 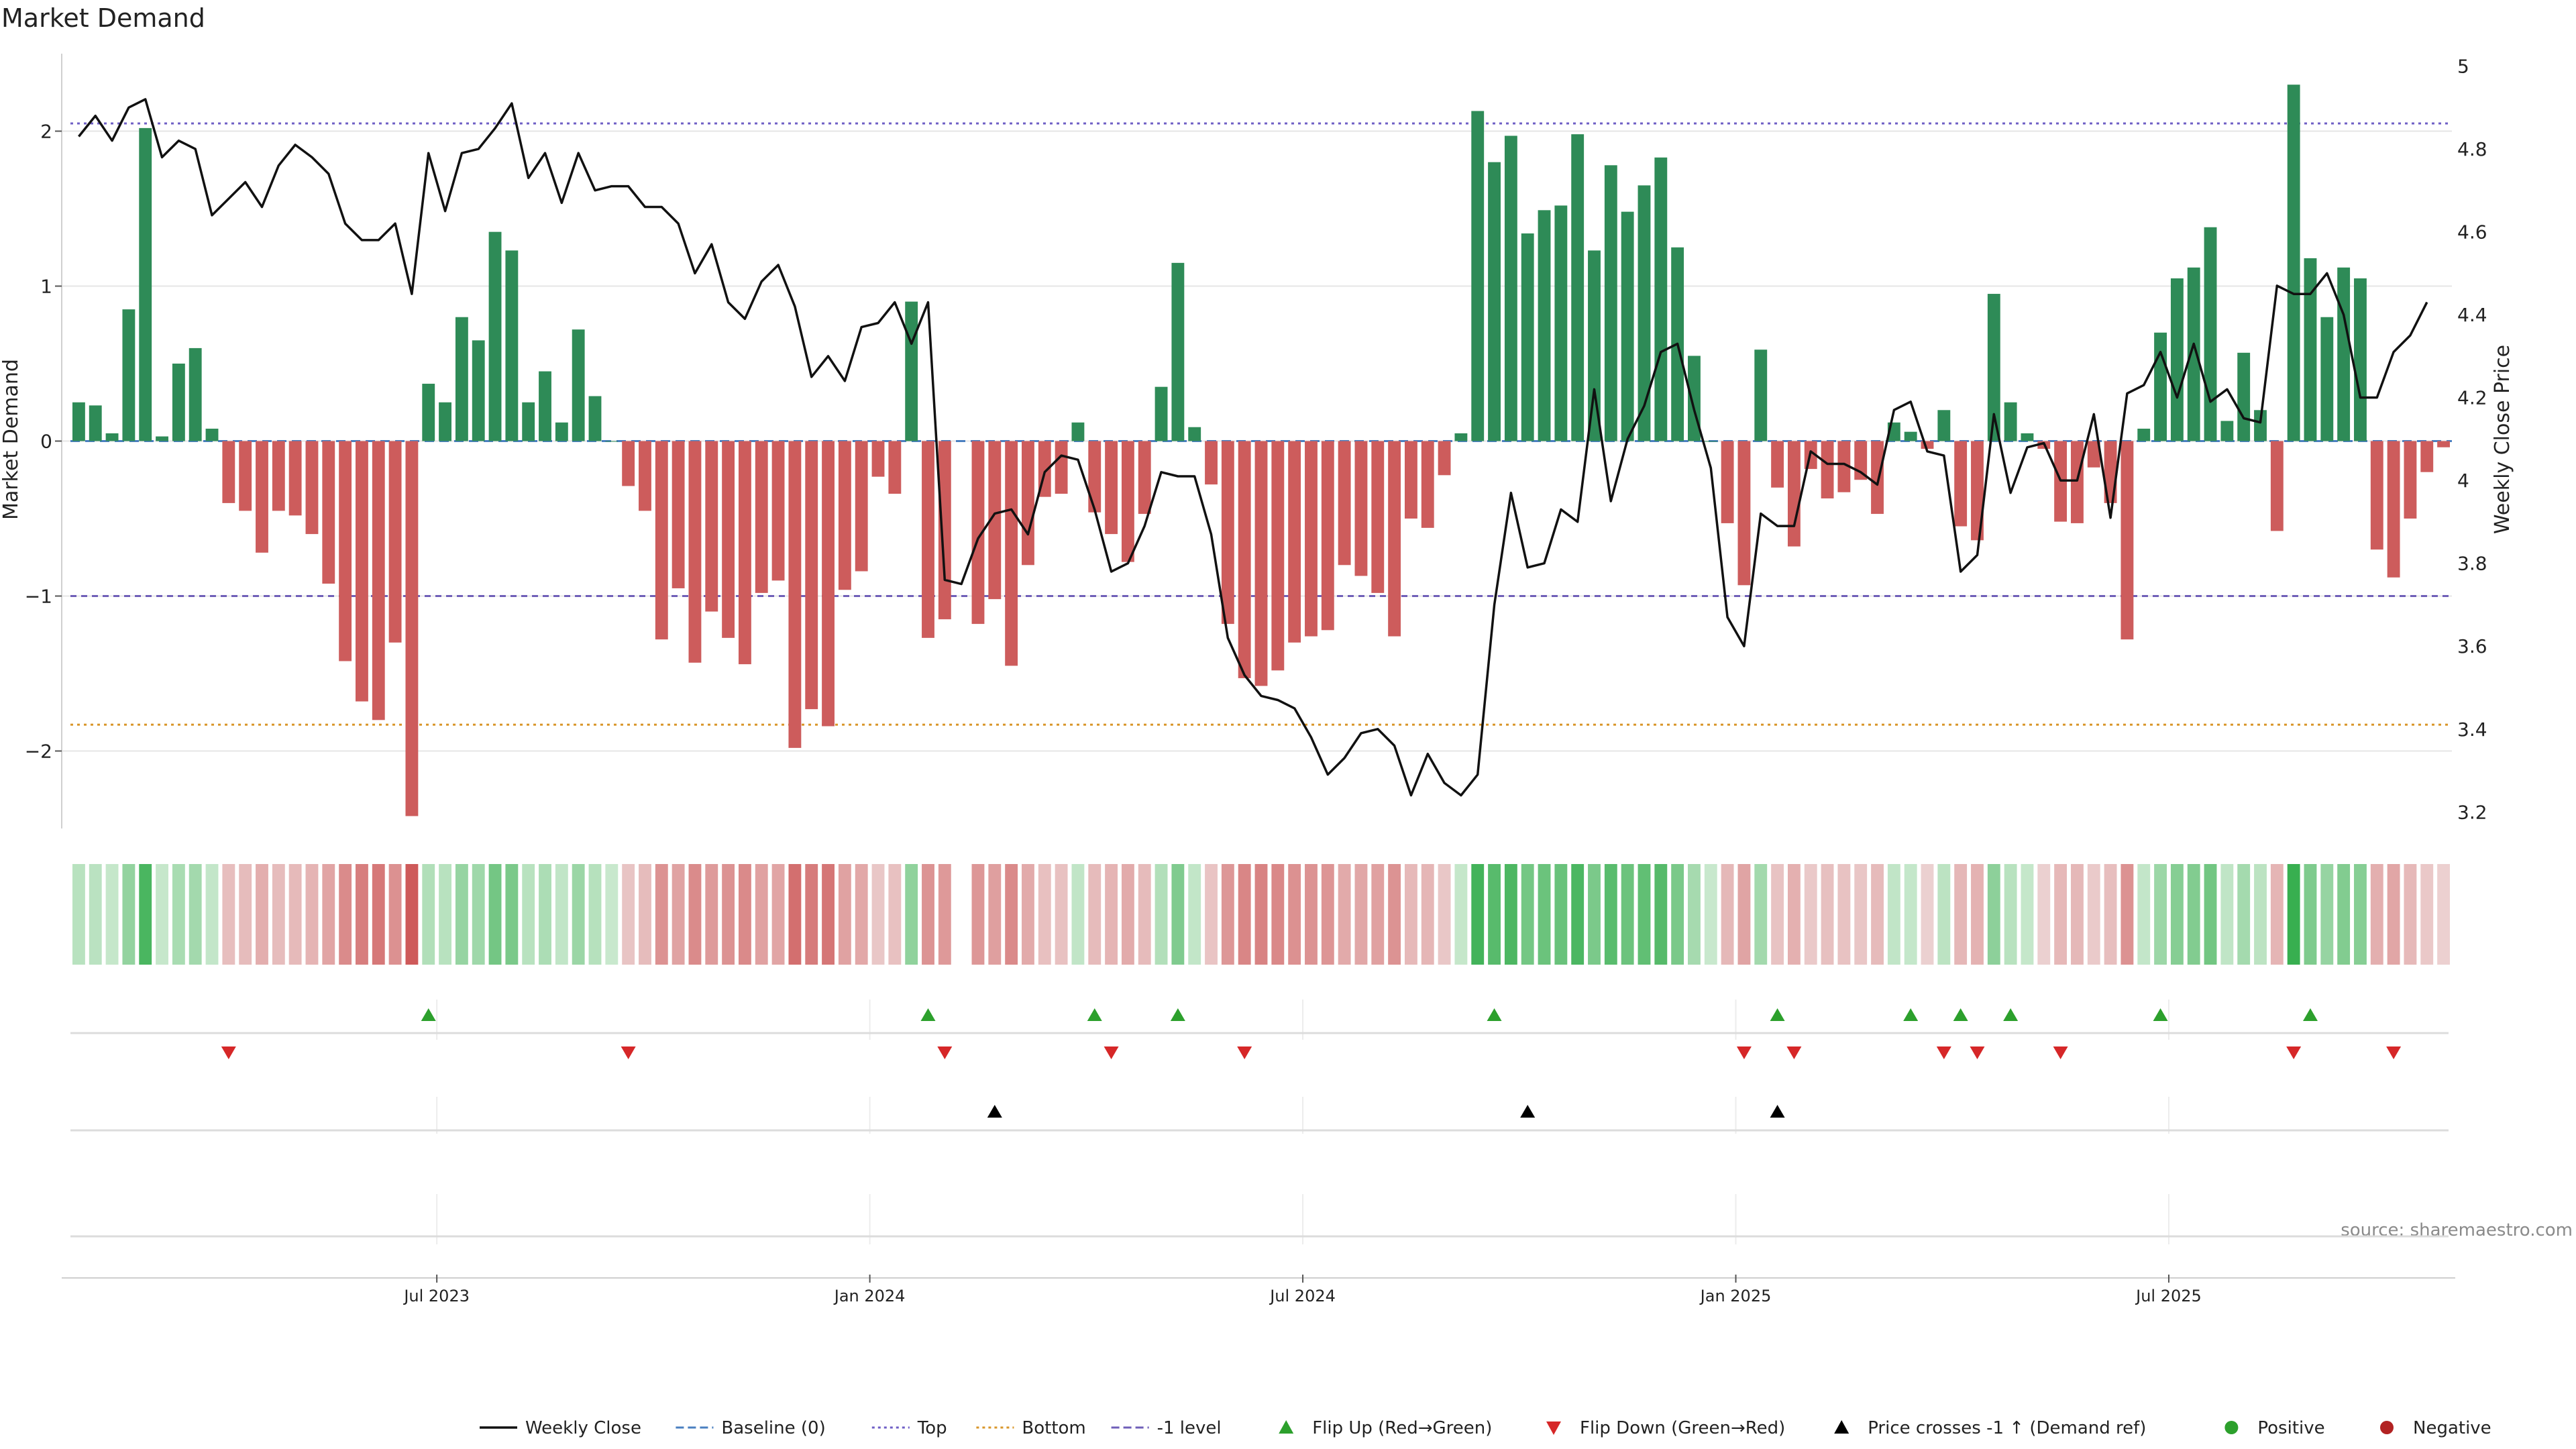 I want to click on legend-swatch-triangle-up, so click(x=1286, y=1427).